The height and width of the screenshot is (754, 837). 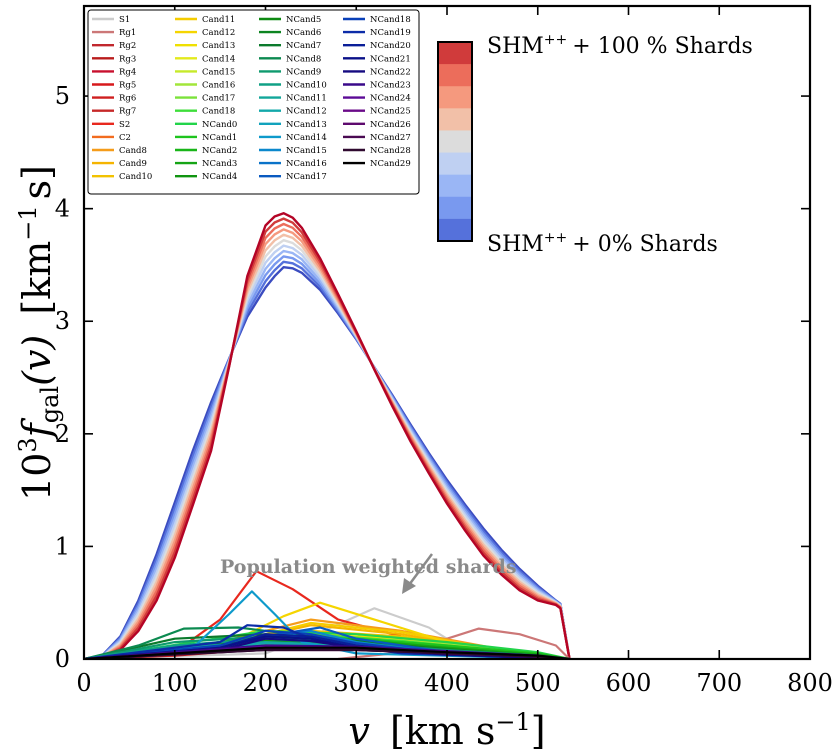 What do you see at coordinates (127, 112) in the screenshot?
I see `legend-entry-rg7: Rg7` at bounding box center [127, 112].